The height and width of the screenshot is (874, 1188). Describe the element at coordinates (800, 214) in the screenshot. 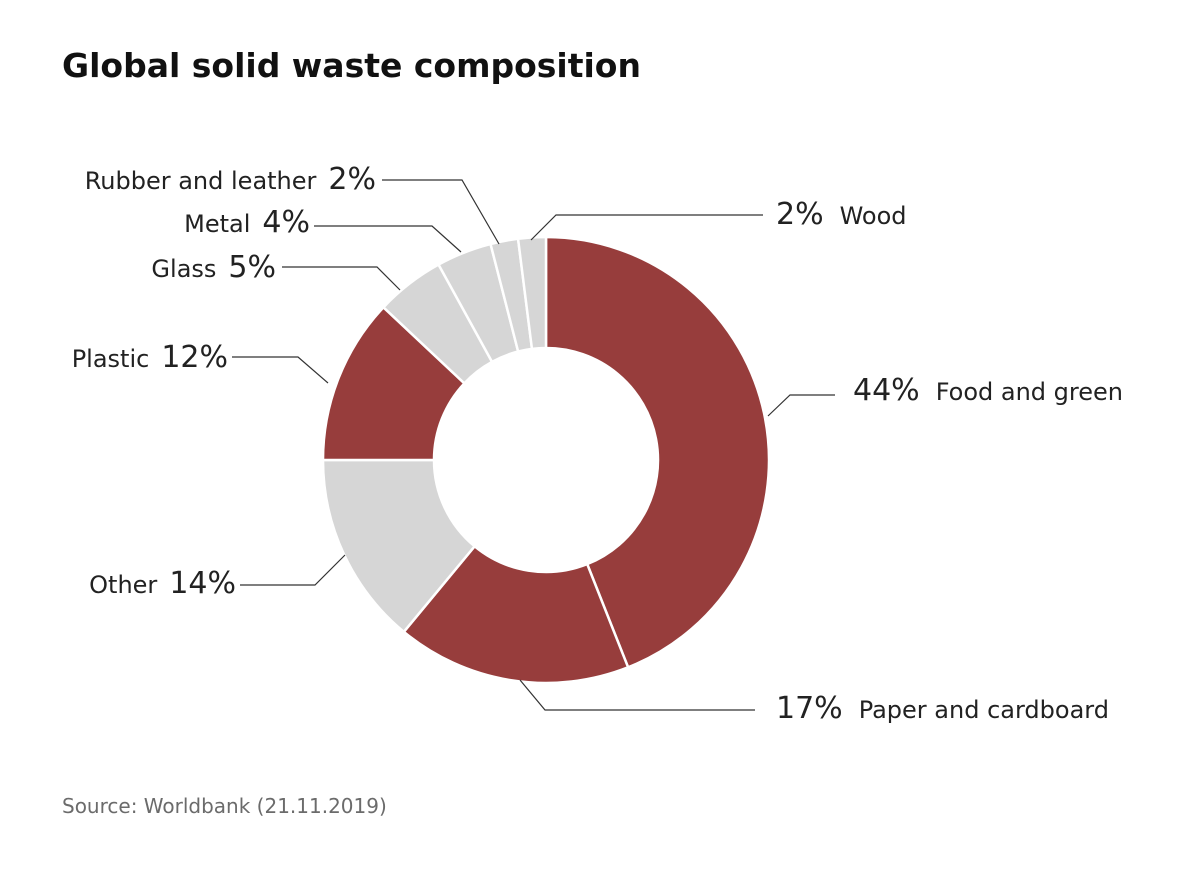

I see `label-pct-wood: 2%` at that location.